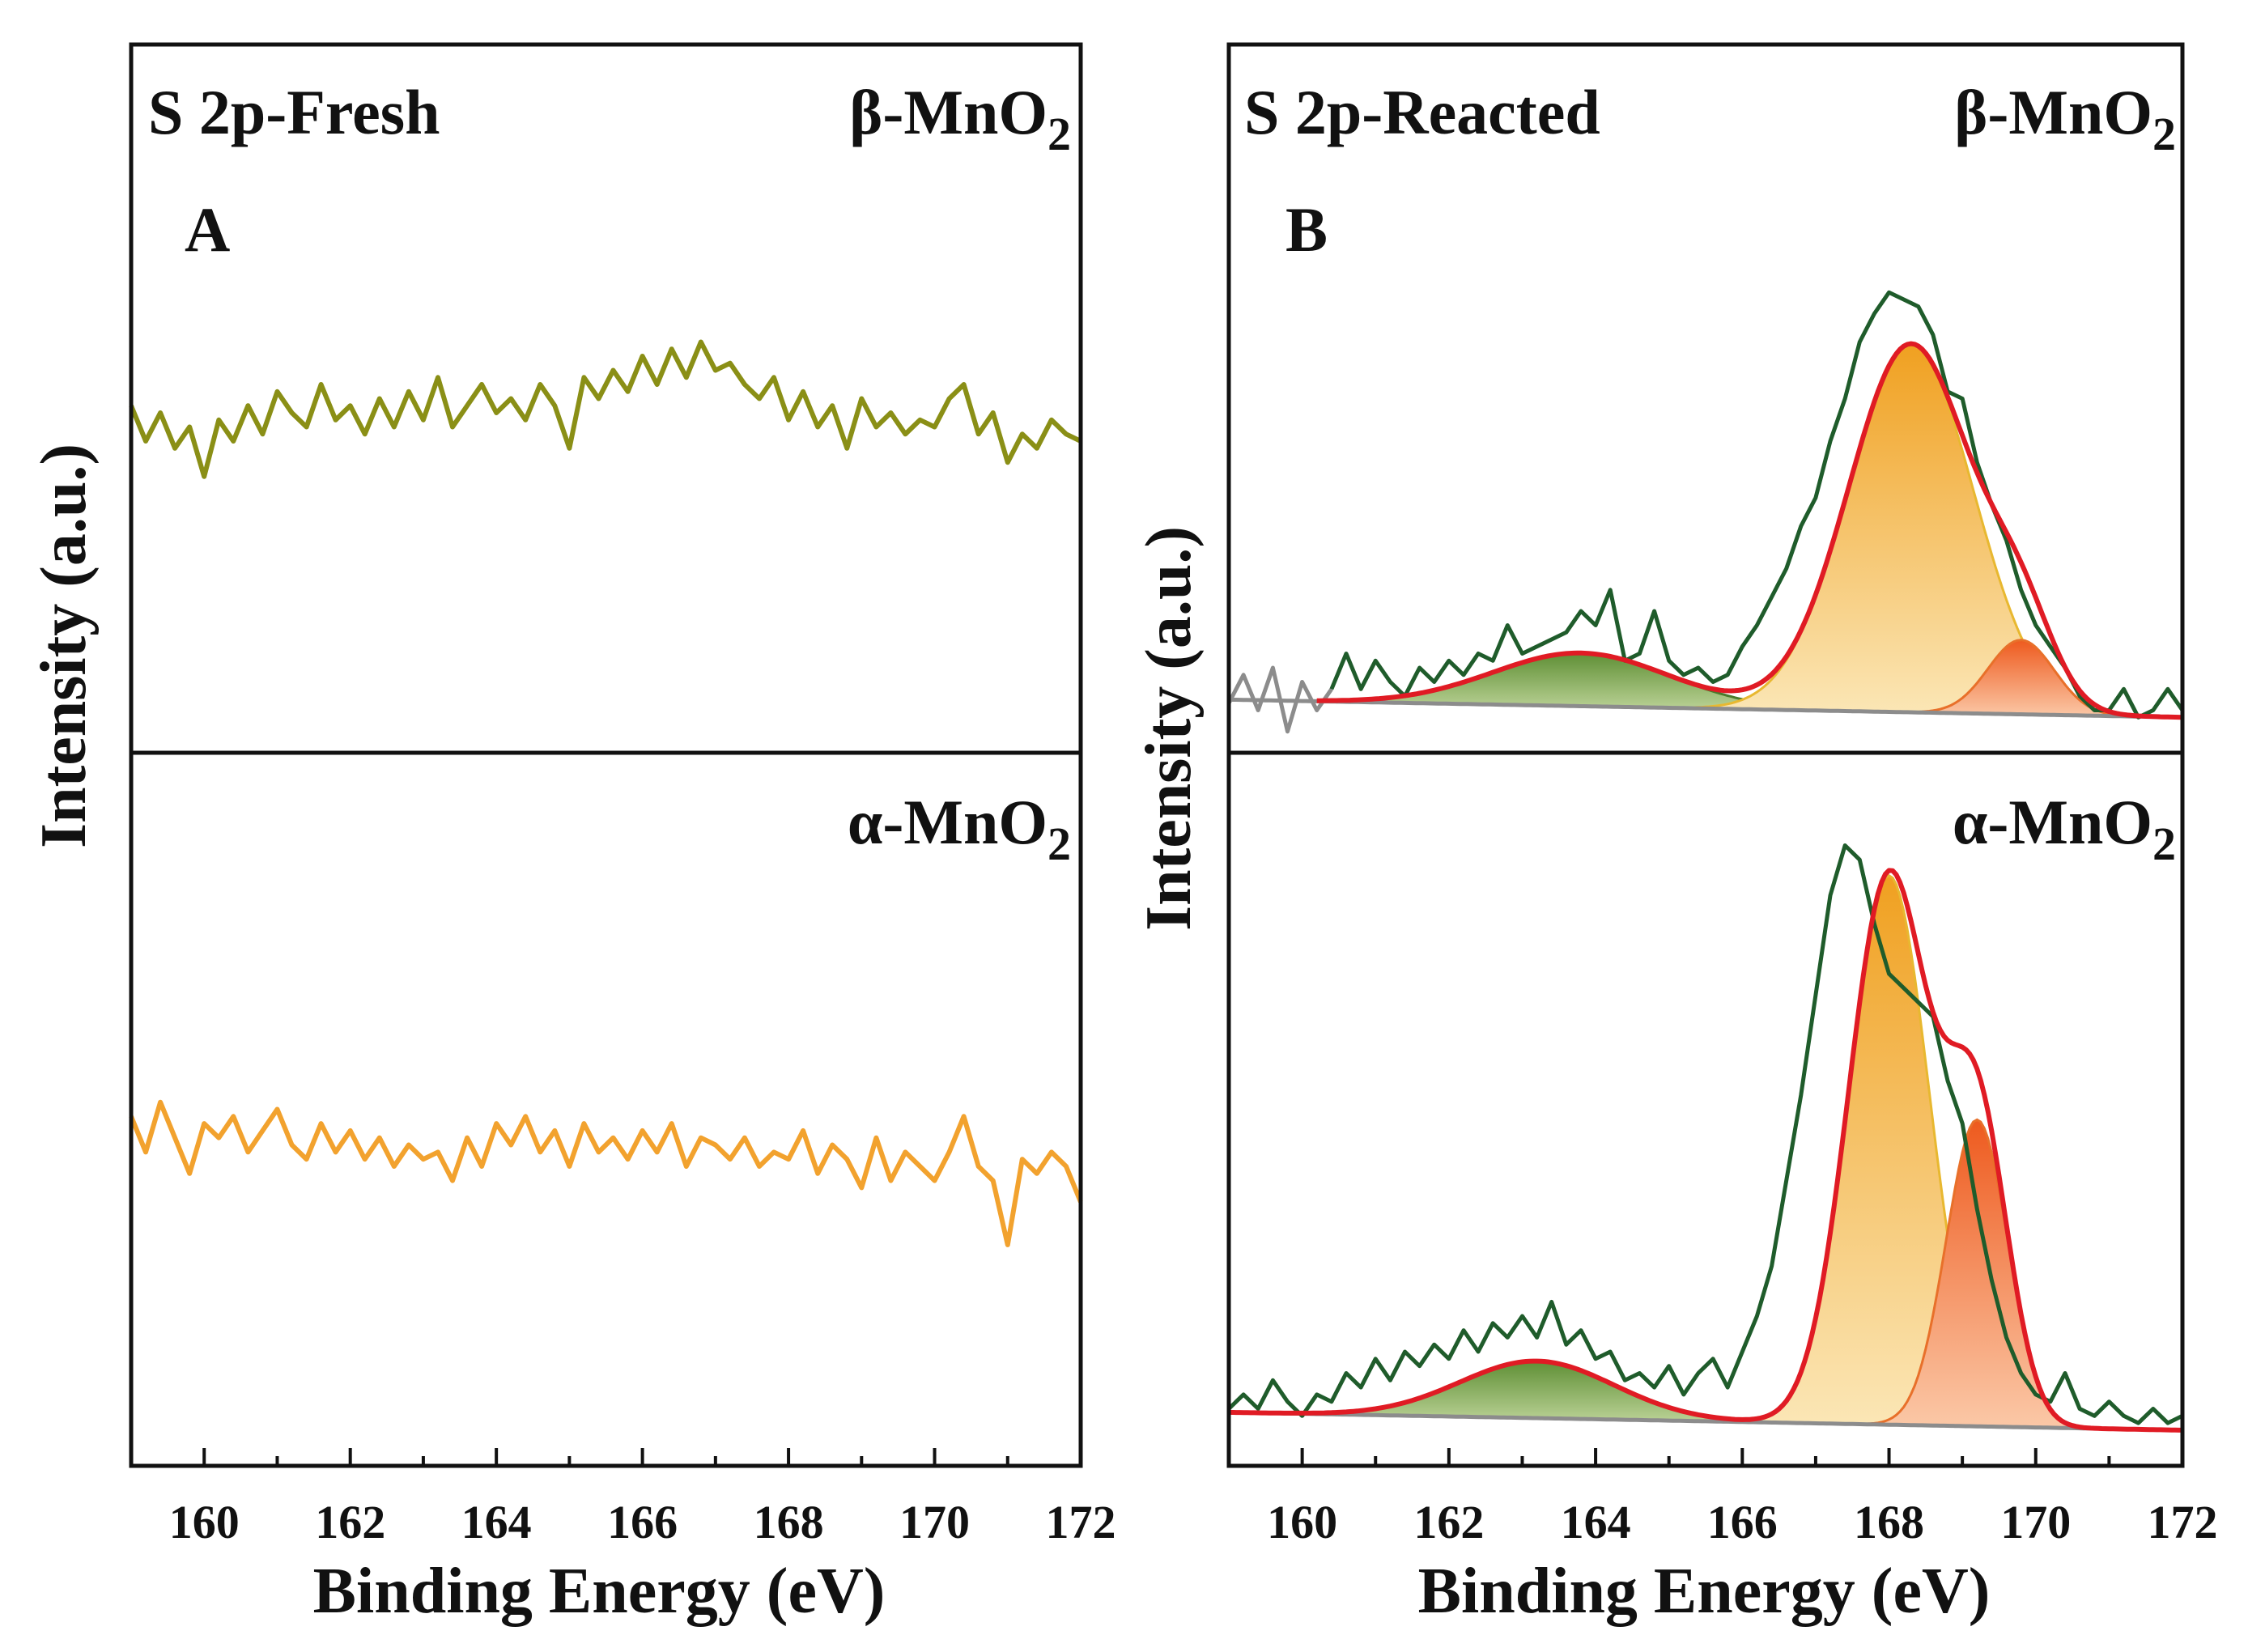 The height and width of the screenshot is (1652, 2248). What do you see at coordinates (1279, 699) in the screenshot?
I see `panel-b-top-raw-grey-segment` at bounding box center [1279, 699].